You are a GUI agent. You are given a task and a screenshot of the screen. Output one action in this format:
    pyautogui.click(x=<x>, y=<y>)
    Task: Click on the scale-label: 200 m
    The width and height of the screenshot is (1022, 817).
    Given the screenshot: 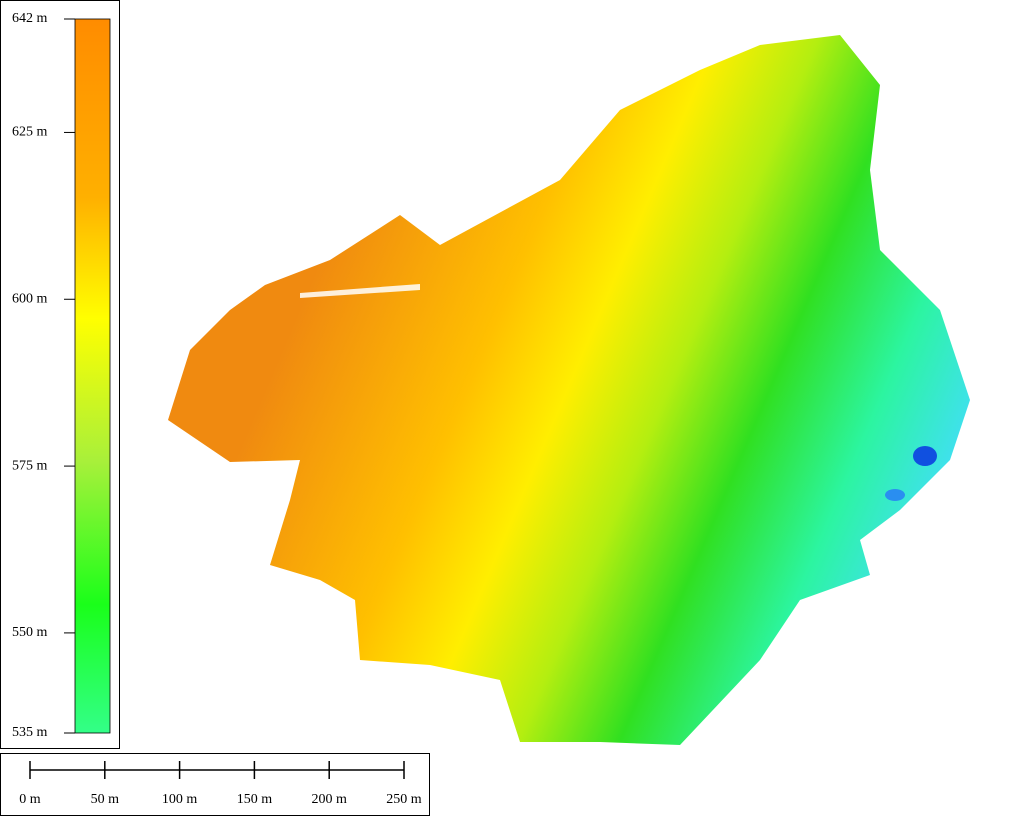 What is the action you would take?
    pyautogui.click(x=330, y=799)
    